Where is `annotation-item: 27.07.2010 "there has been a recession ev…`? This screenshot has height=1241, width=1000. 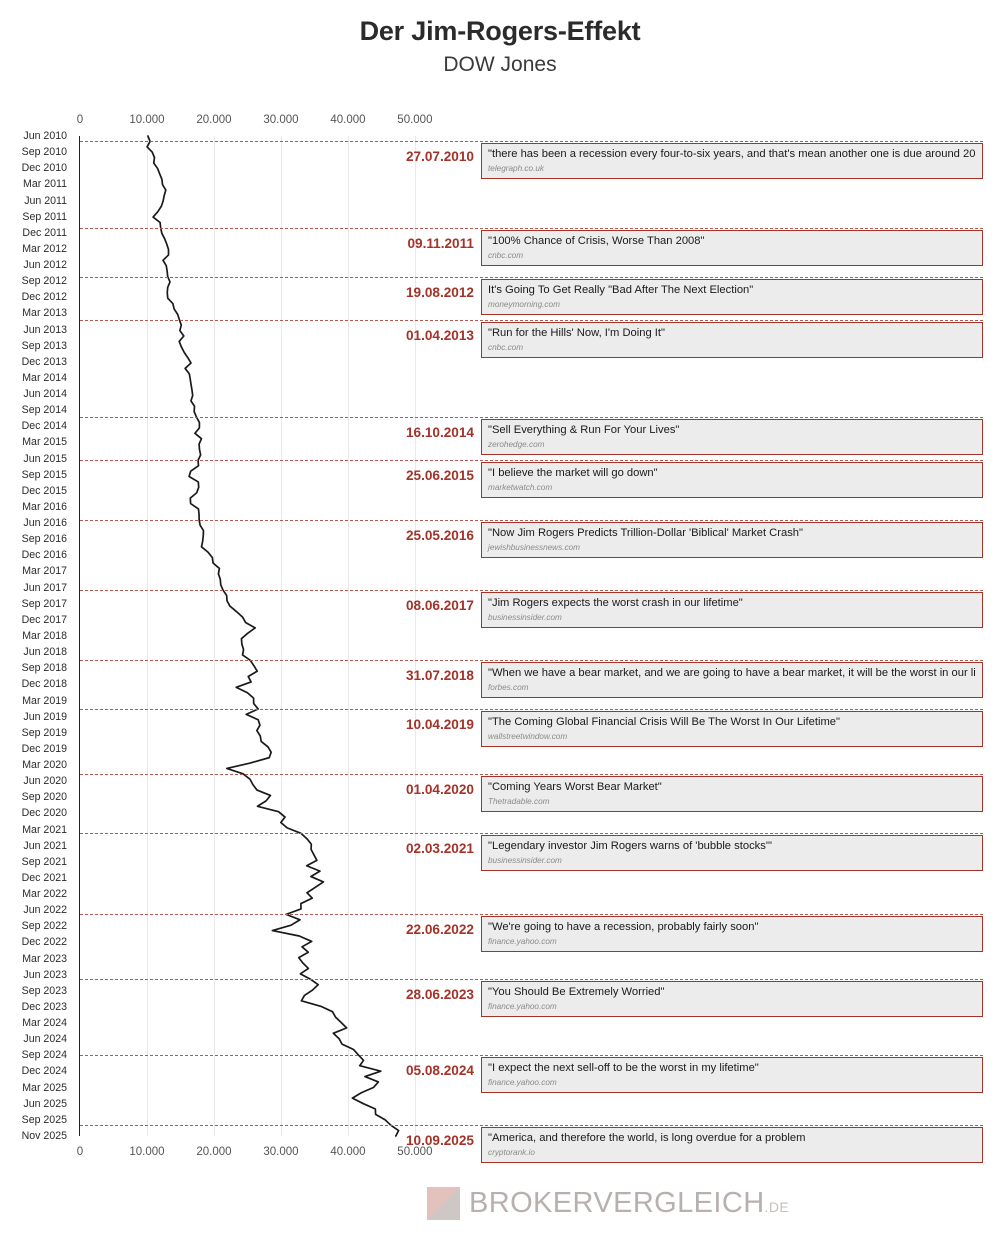 annotation-item: 27.07.2010 "there has been a recession ev… is located at coordinates (690, 164).